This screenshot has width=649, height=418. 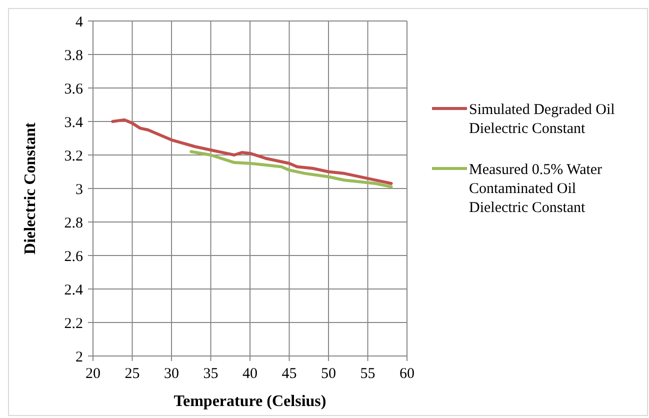 I want to click on y-tick-label: 3.8, so click(x=73, y=56).